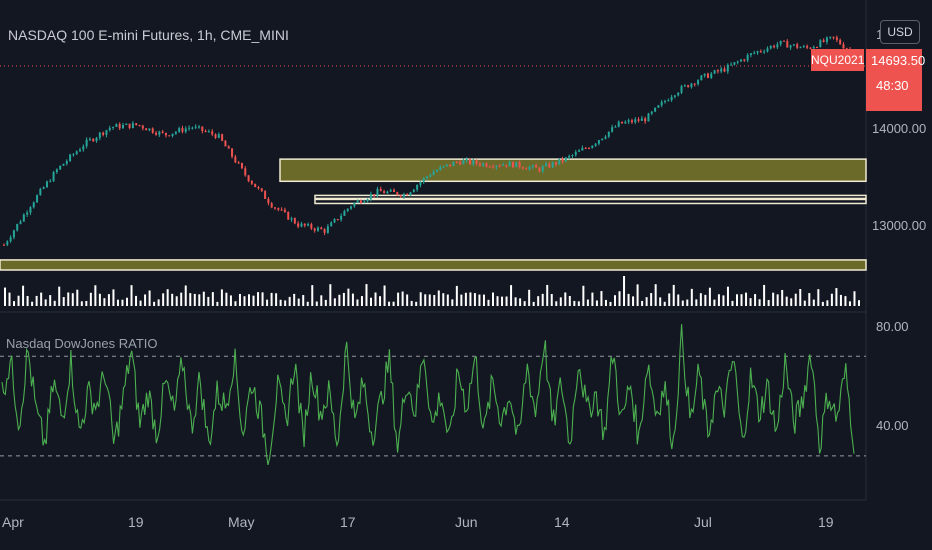 Image resolution: width=932 pixels, height=550 pixels. What do you see at coordinates (899, 128) in the screenshot?
I see `price-tick-label: 14000.00` at bounding box center [899, 128].